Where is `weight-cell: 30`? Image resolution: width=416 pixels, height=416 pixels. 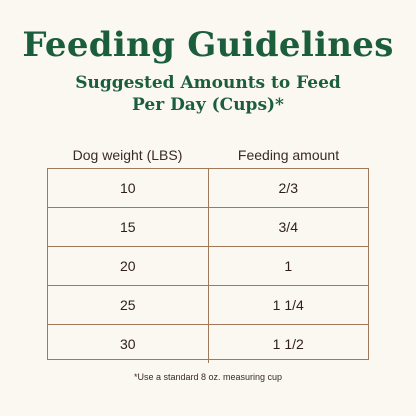
weight-cell: 30 is located at coordinates (128, 344).